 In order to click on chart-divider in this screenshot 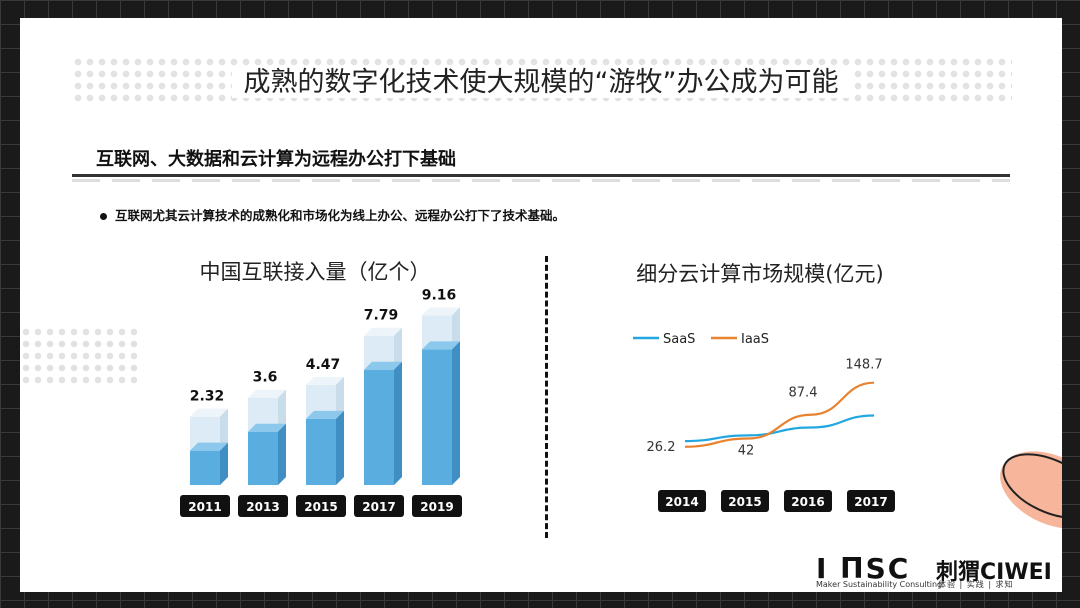, I will do `click(546, 397)`.